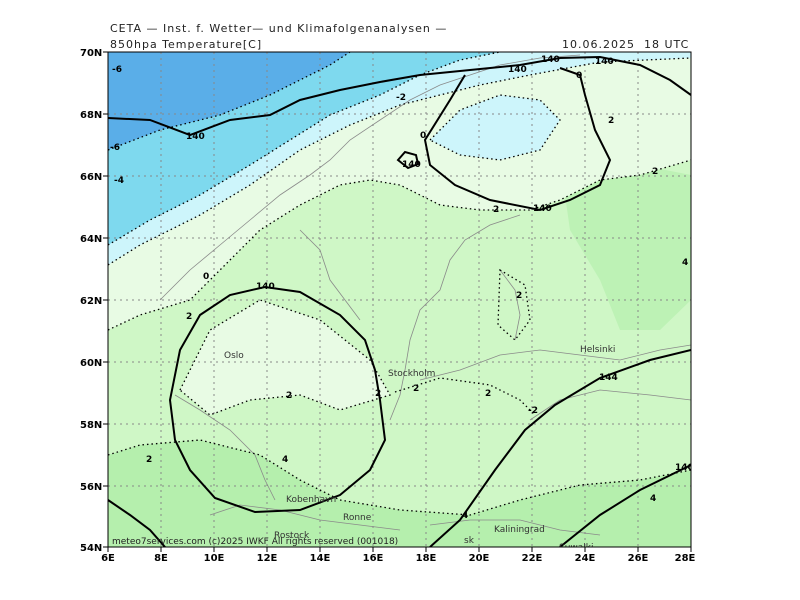 The height and width of the screenshot is (600, 800). What do you see at coordinates (550, 60) in the screenshot?
I see `height-label-3: 140` at bounding box center [550, 60].